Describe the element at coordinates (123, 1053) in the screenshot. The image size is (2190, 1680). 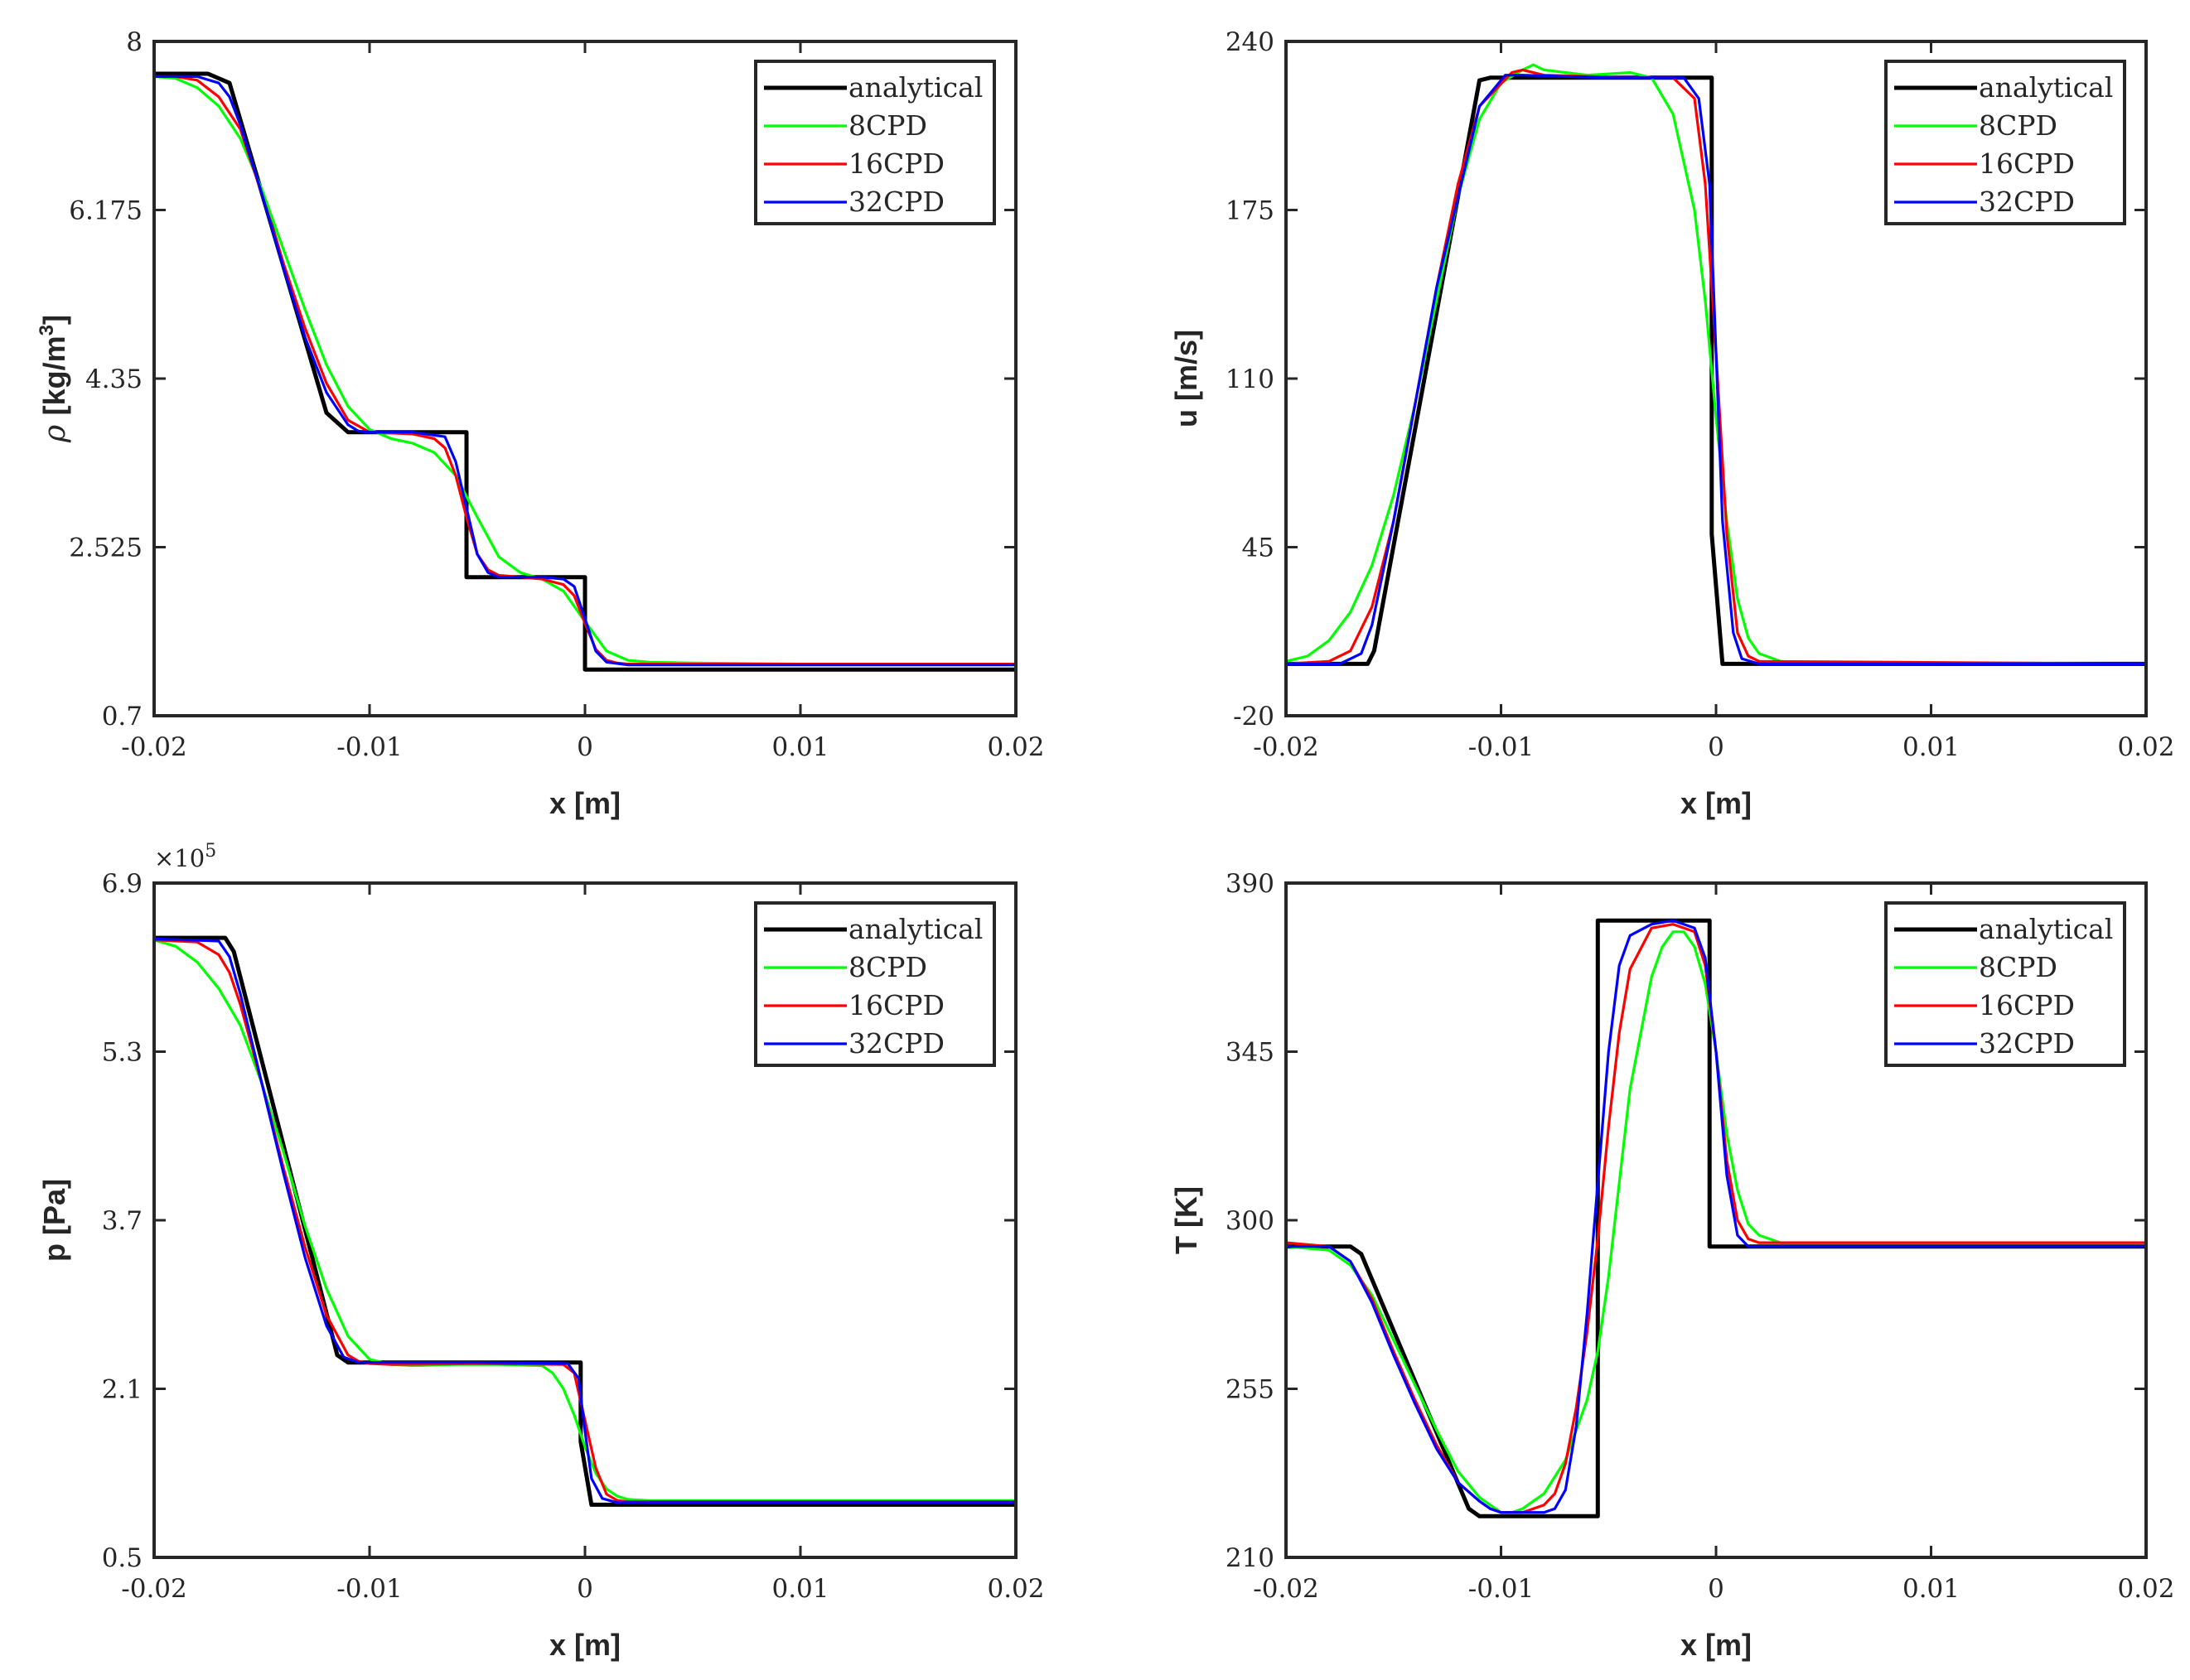
I see `y-tick-label: 5.3` at that location.